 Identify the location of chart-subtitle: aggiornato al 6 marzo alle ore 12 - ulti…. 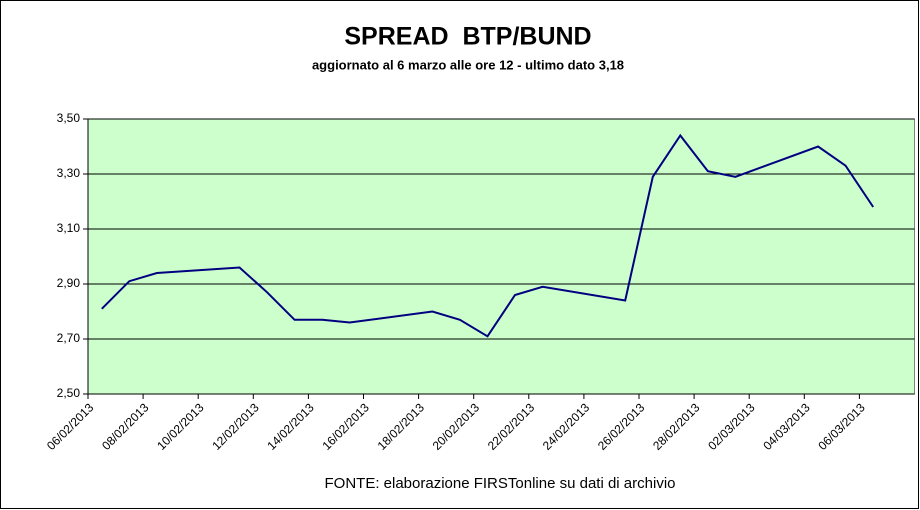
(468, 64).